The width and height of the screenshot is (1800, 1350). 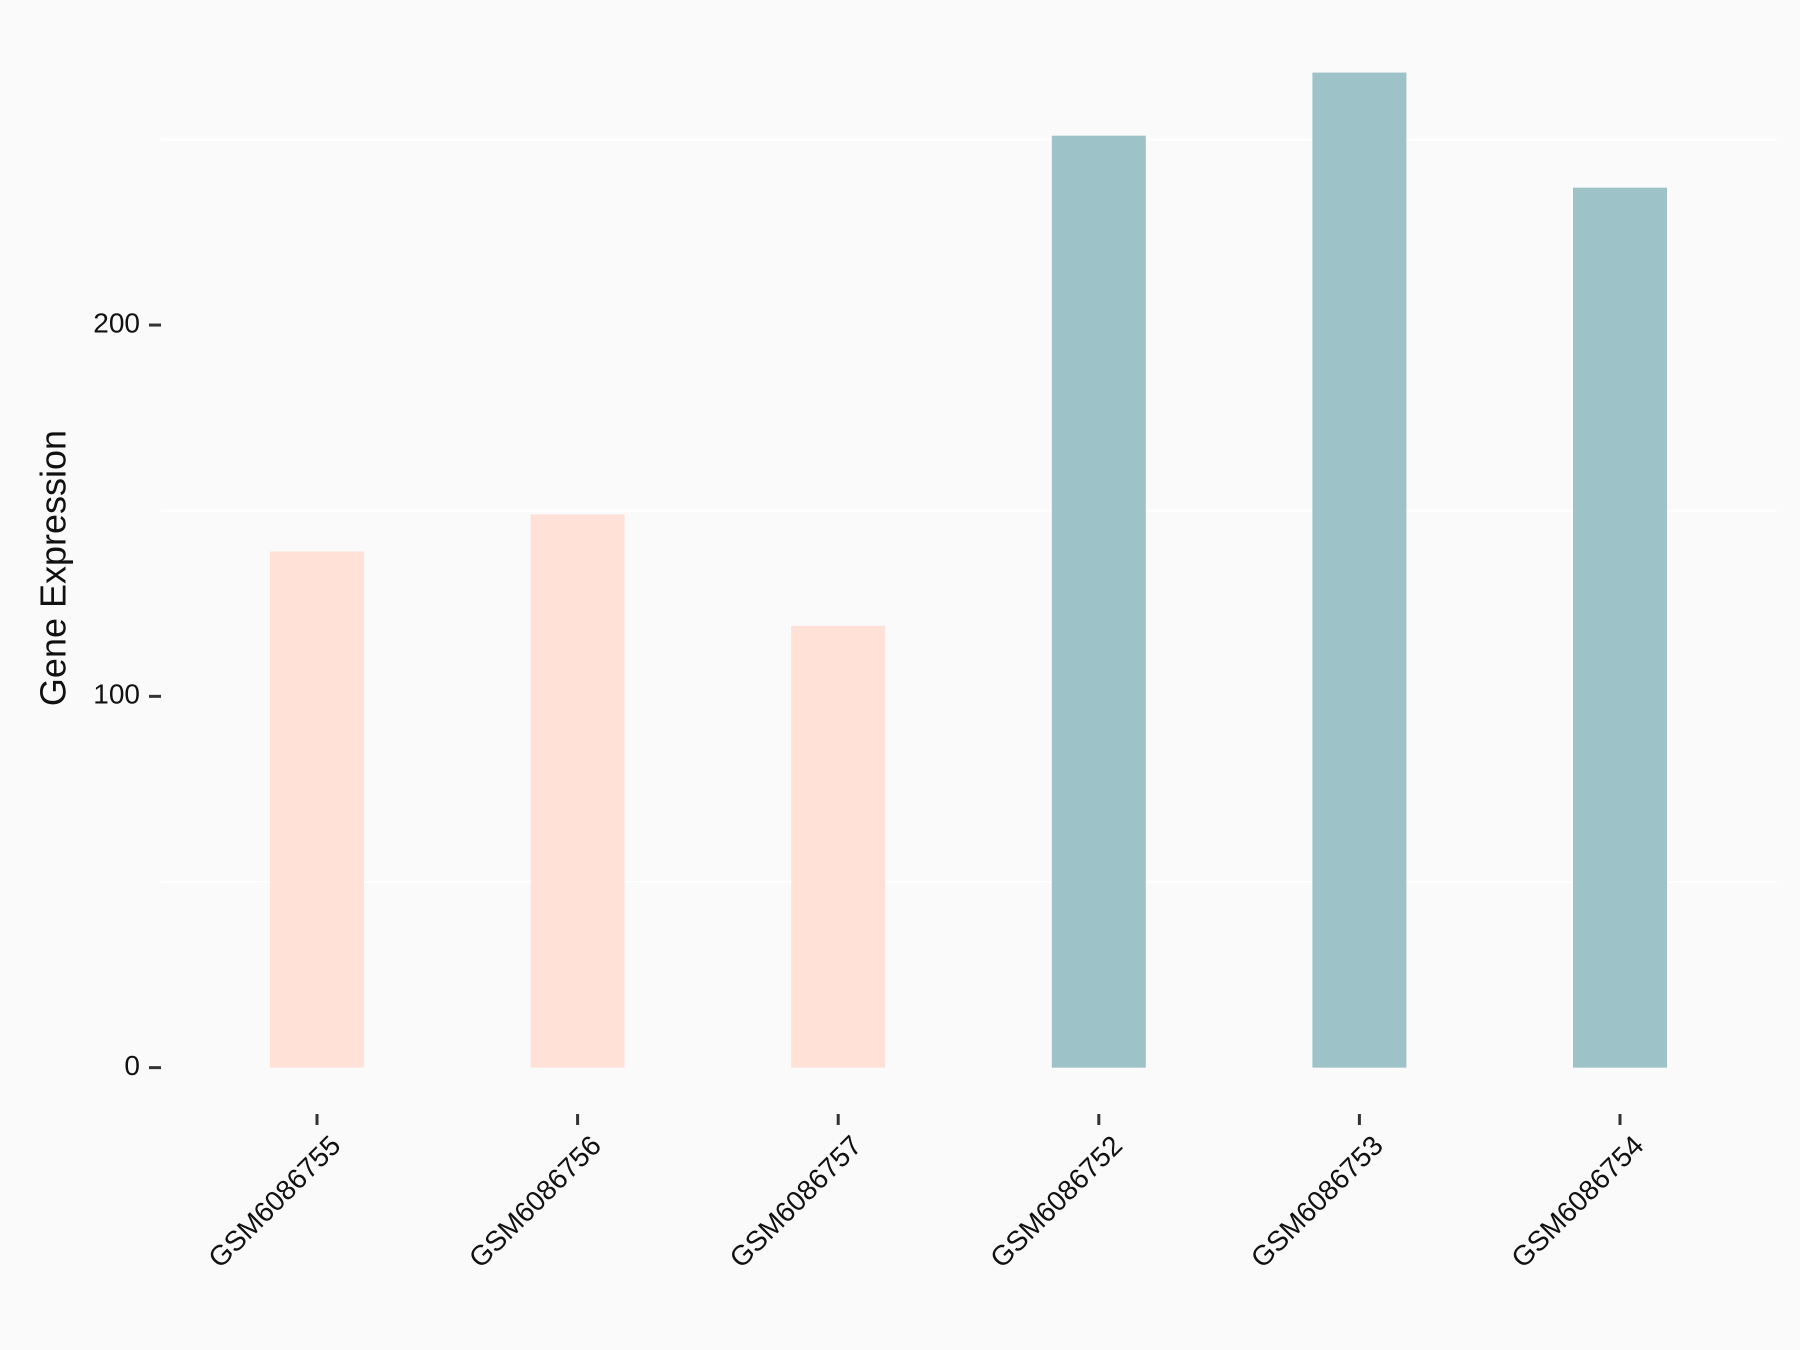 What do you see at coordinates (116, 694) in the screenshot?
I see `y-tick-label: 100` at bounding box center [116, 694].